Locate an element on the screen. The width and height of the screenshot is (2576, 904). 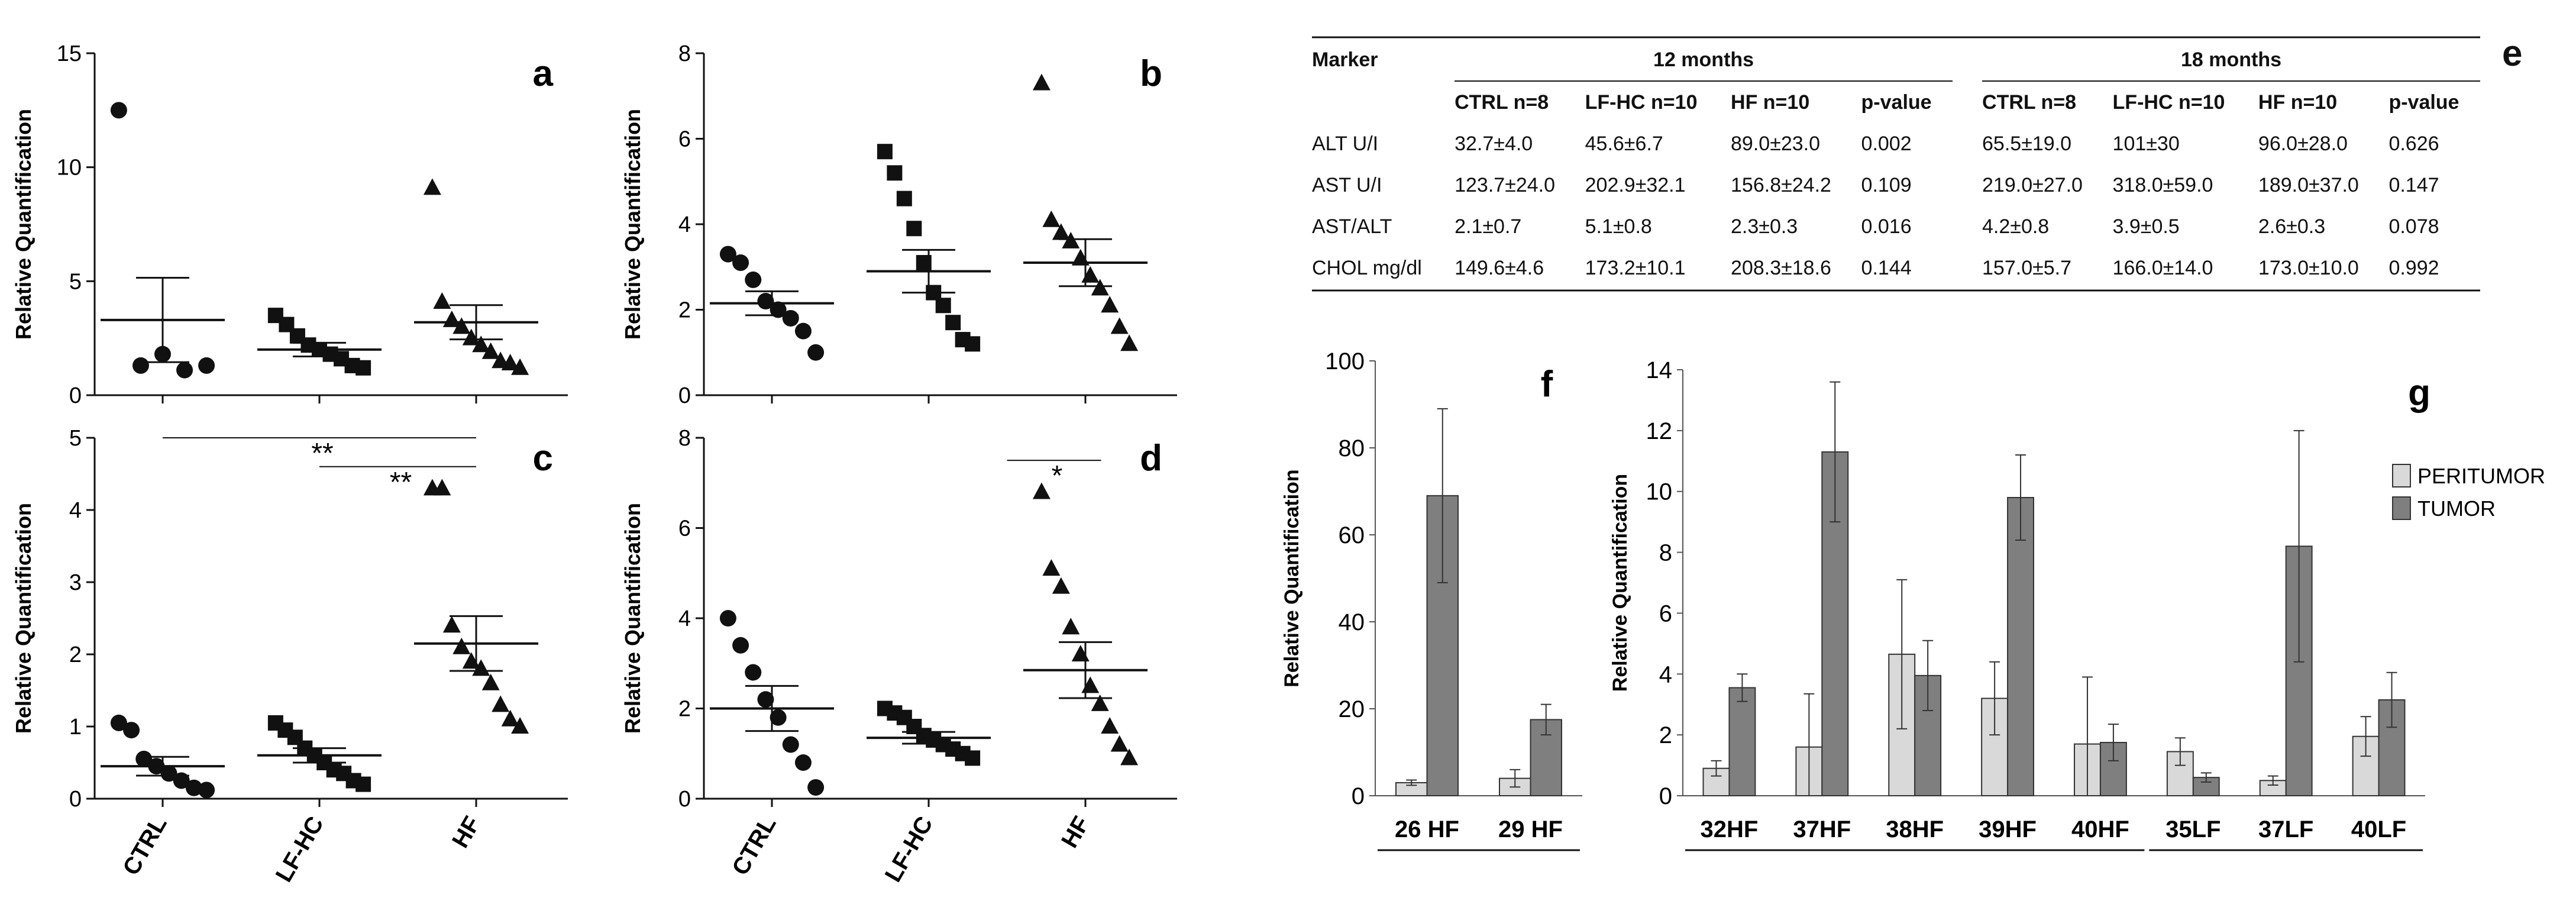
x-tick-label: 37HF is located at coordinates (1822, 829).